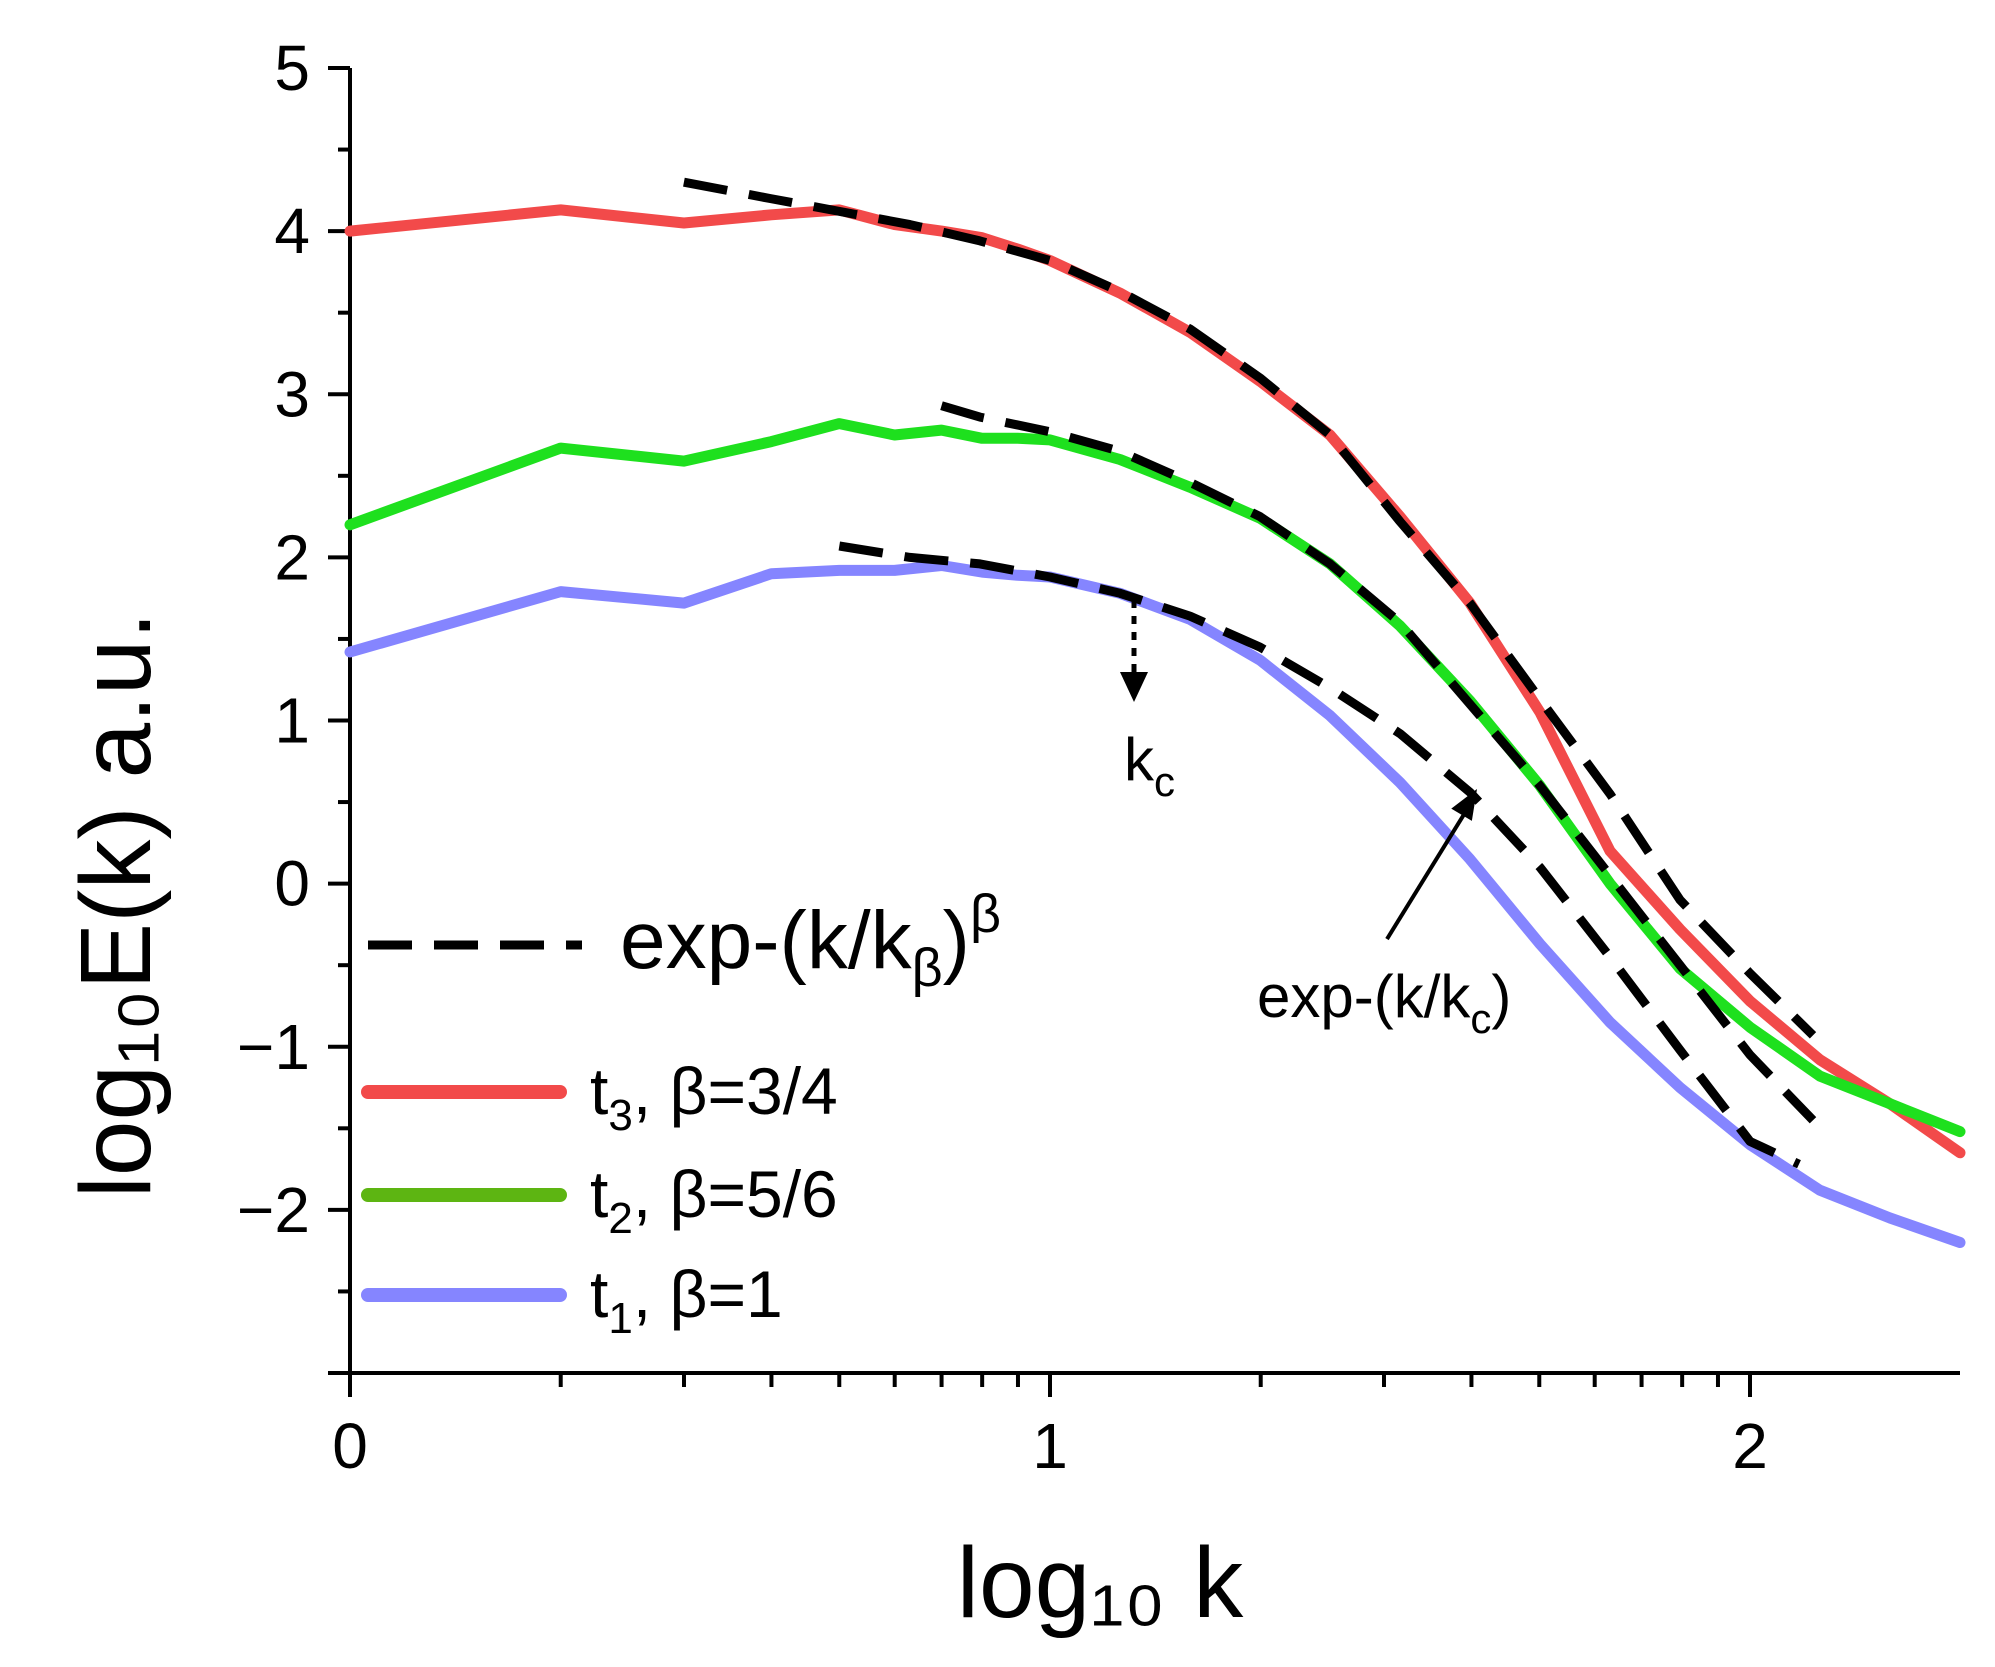 The image size is (1995, 1667). I want to click on x-tick-label: 0, so click(350, 1446).